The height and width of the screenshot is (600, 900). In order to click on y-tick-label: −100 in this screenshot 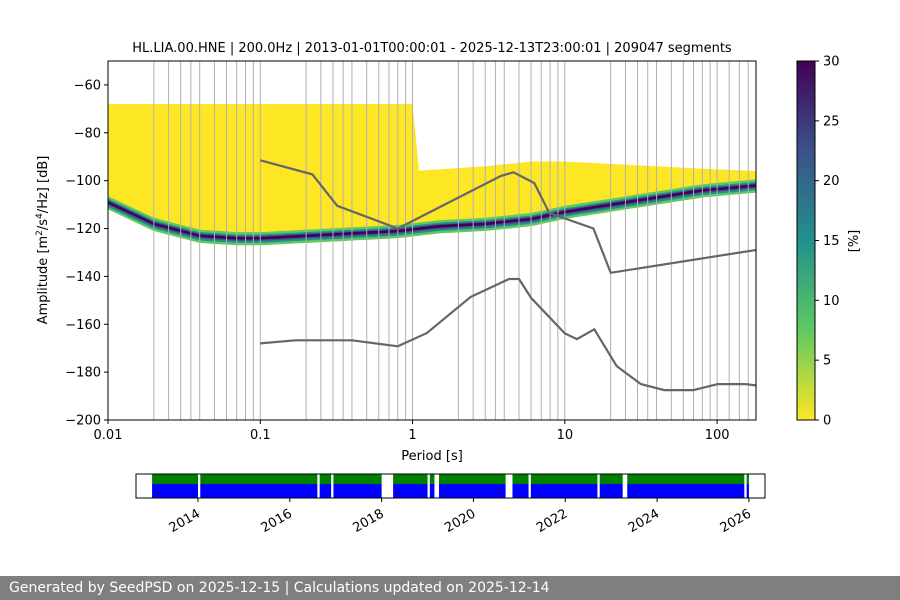, I will do `click(83, 181)`.